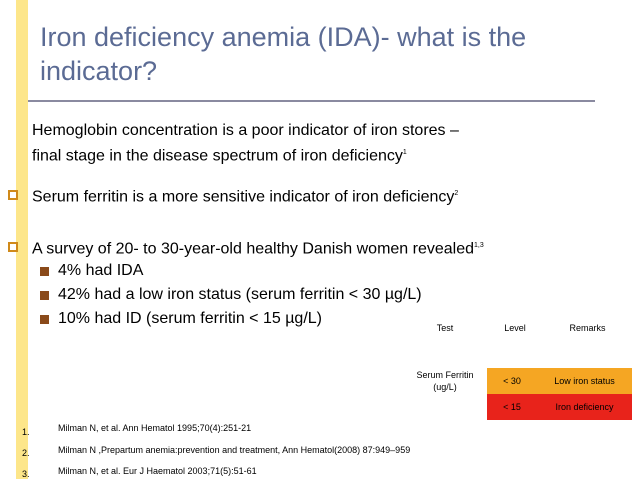 The width and height of the screenshot is (638, 479). What do you see at coordinates (26, 432) in the screenshot?
I see `reference-number: 1.` at bounding box center [26, 432].